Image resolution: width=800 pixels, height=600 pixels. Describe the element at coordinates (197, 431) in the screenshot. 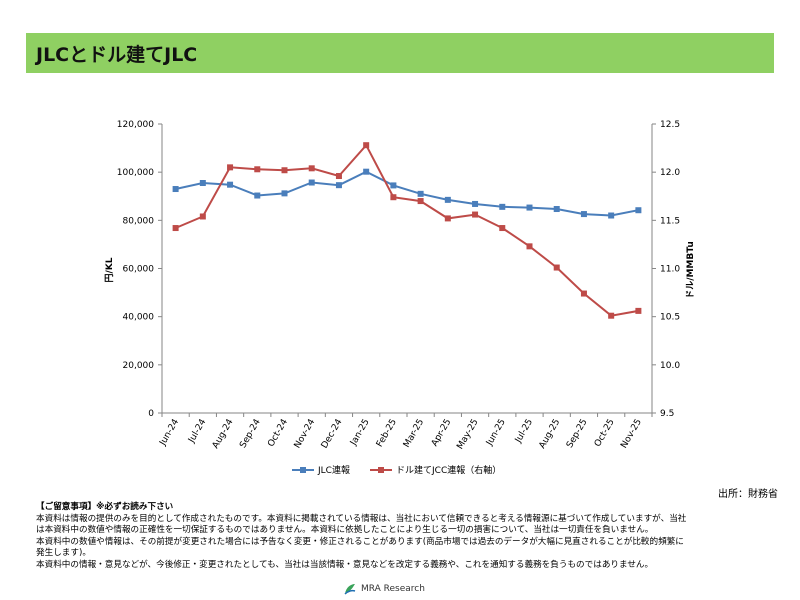

I see `x-tick-label: Jul-24` at that location.